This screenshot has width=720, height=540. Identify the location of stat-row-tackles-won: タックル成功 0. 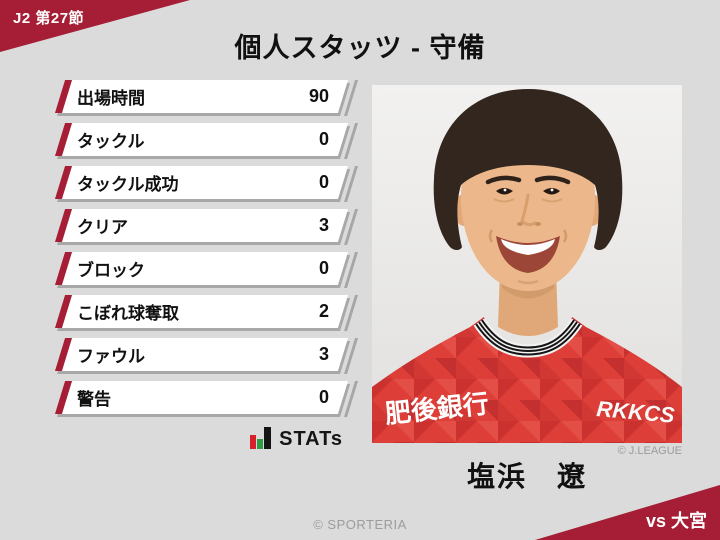
(201, 182).